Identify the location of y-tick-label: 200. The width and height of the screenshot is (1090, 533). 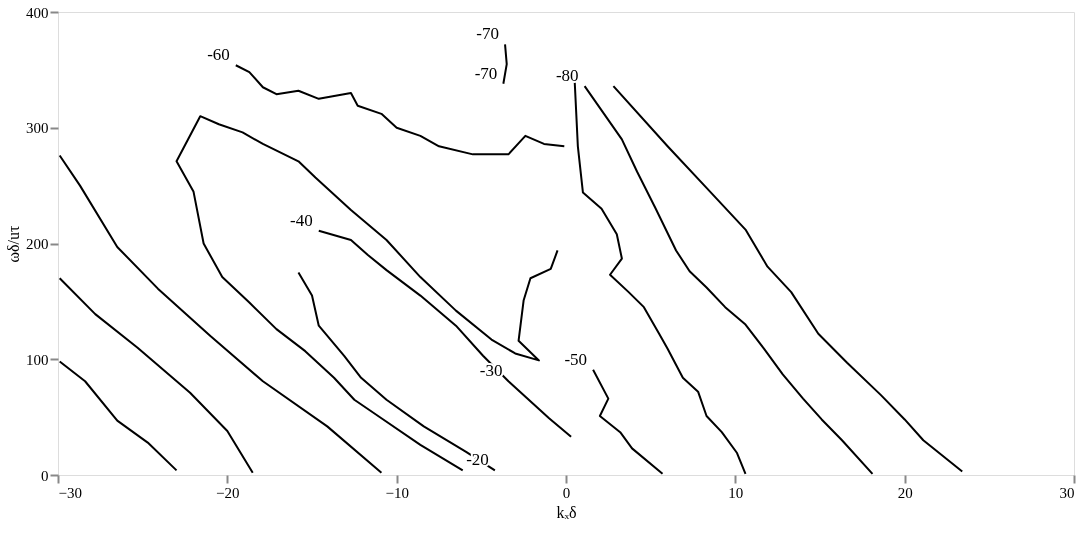
(37, 244).